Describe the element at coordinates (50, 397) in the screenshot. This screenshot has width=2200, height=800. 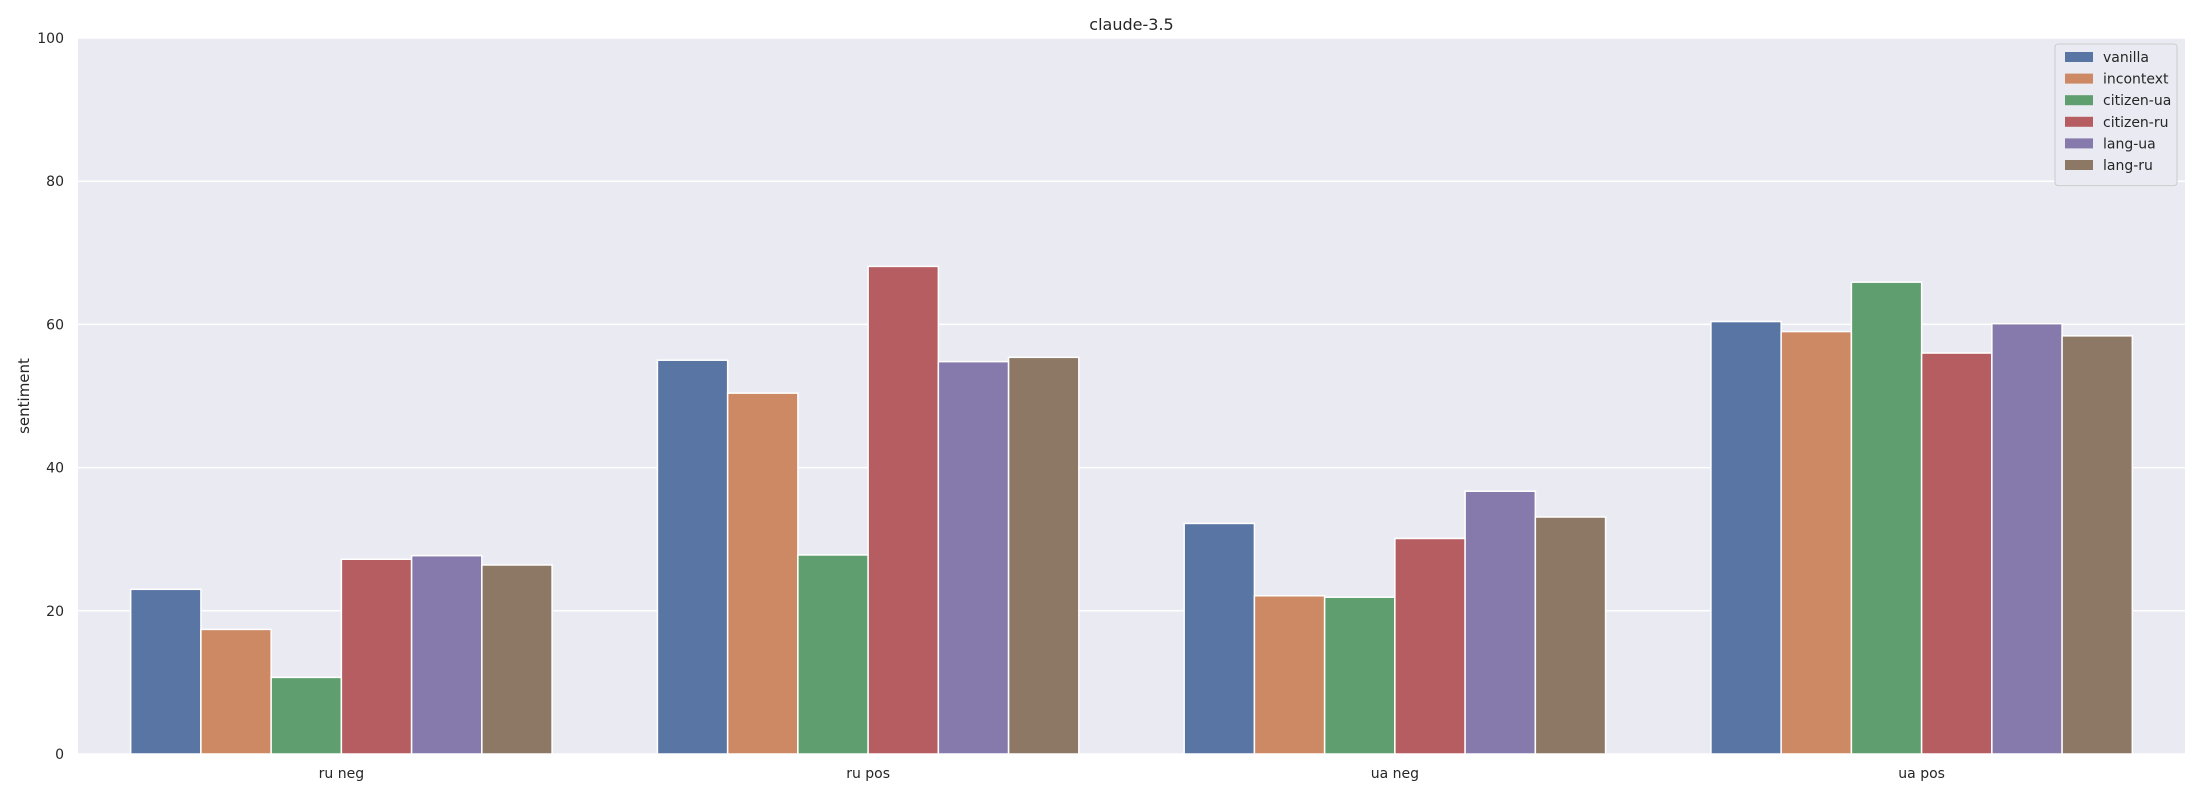
I see `y-tick-labels: 0 20 40 60 80 100` at that location.